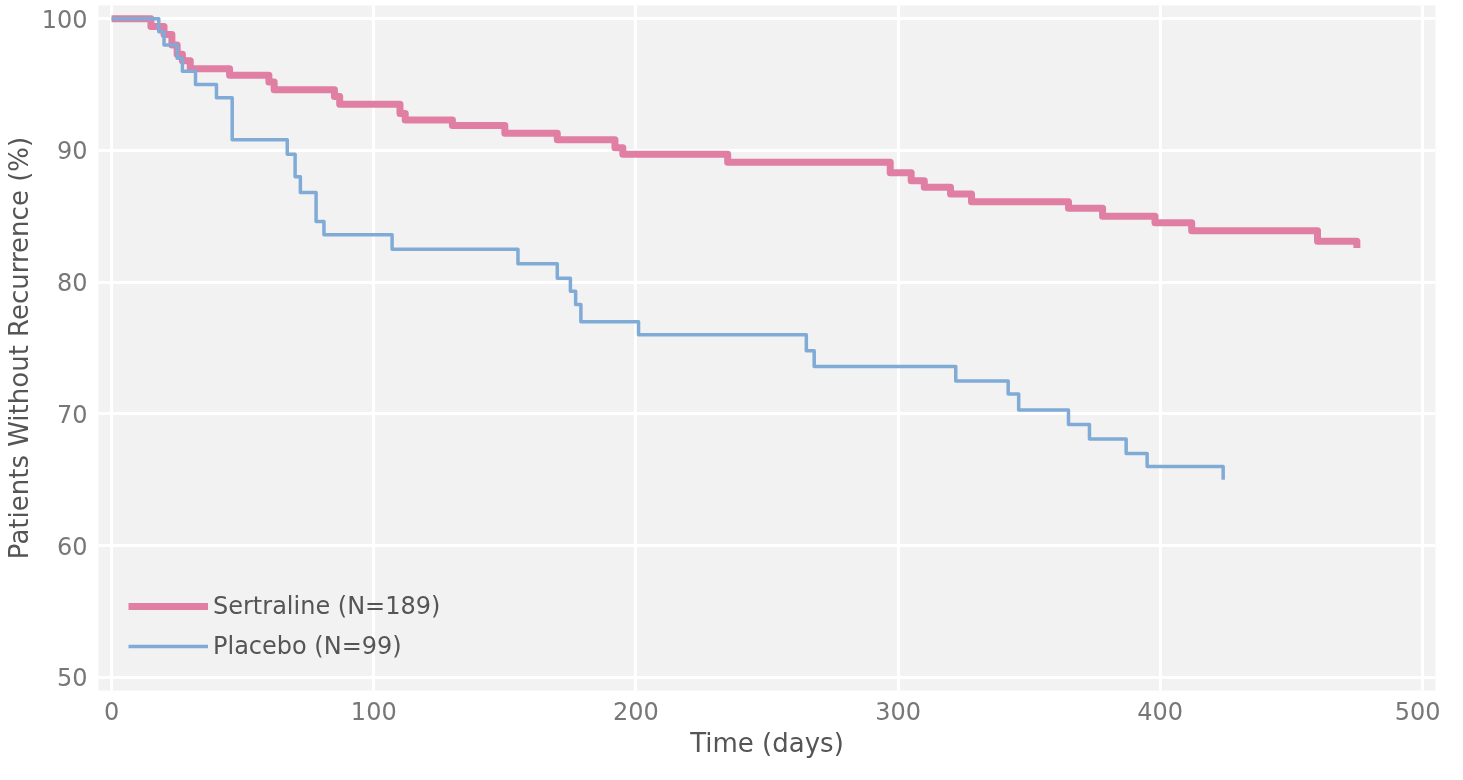 Image resolution: width=1463 pixels, height=780 pixels. What do you see at coordinates (1160, 711) in the screenshot?
I see `x-tick-label: 400` at bounding box center [1160, 711].